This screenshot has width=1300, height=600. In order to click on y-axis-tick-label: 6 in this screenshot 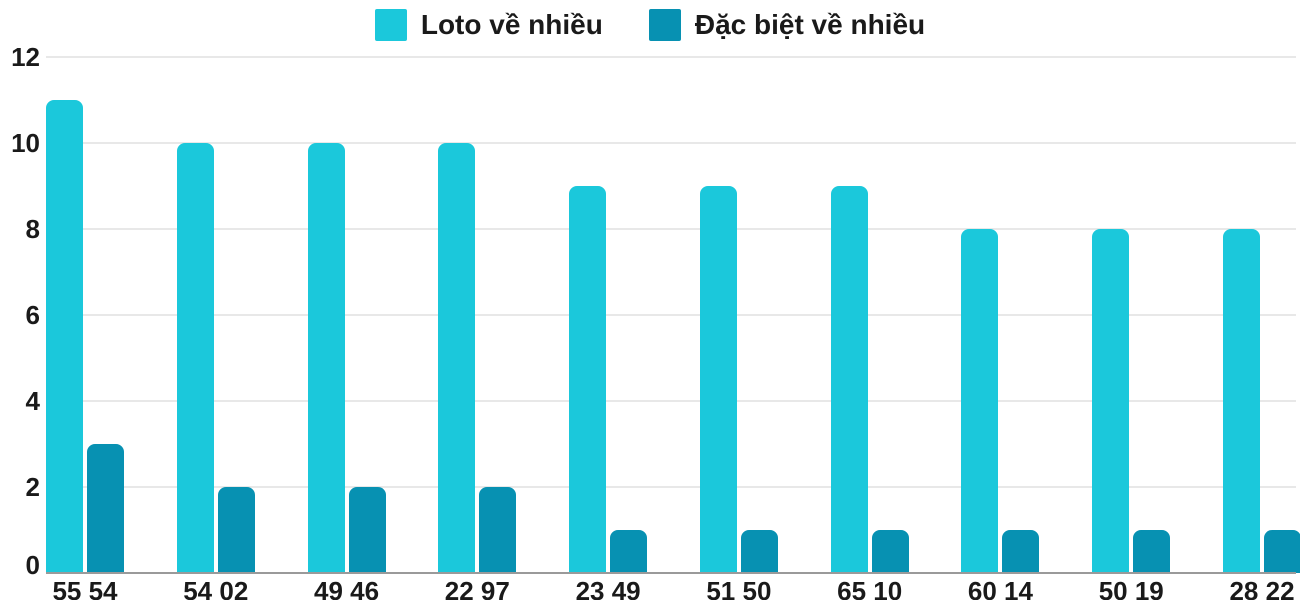, I will do `click(32, 315)`.